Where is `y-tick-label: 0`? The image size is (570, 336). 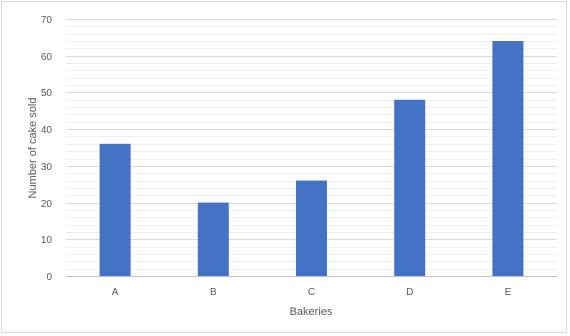
y-tick-label: 0 is located at coordinates (49, 277).